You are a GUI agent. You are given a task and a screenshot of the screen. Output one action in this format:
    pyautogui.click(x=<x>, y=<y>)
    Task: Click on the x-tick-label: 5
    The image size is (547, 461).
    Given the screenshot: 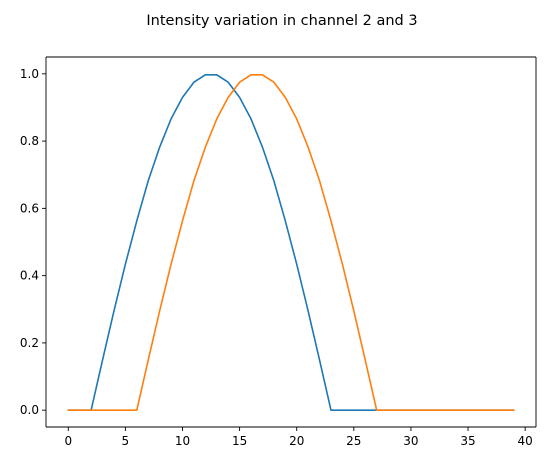 What is the action you would take?
    pyautogui.click(x=126, y=441)
    